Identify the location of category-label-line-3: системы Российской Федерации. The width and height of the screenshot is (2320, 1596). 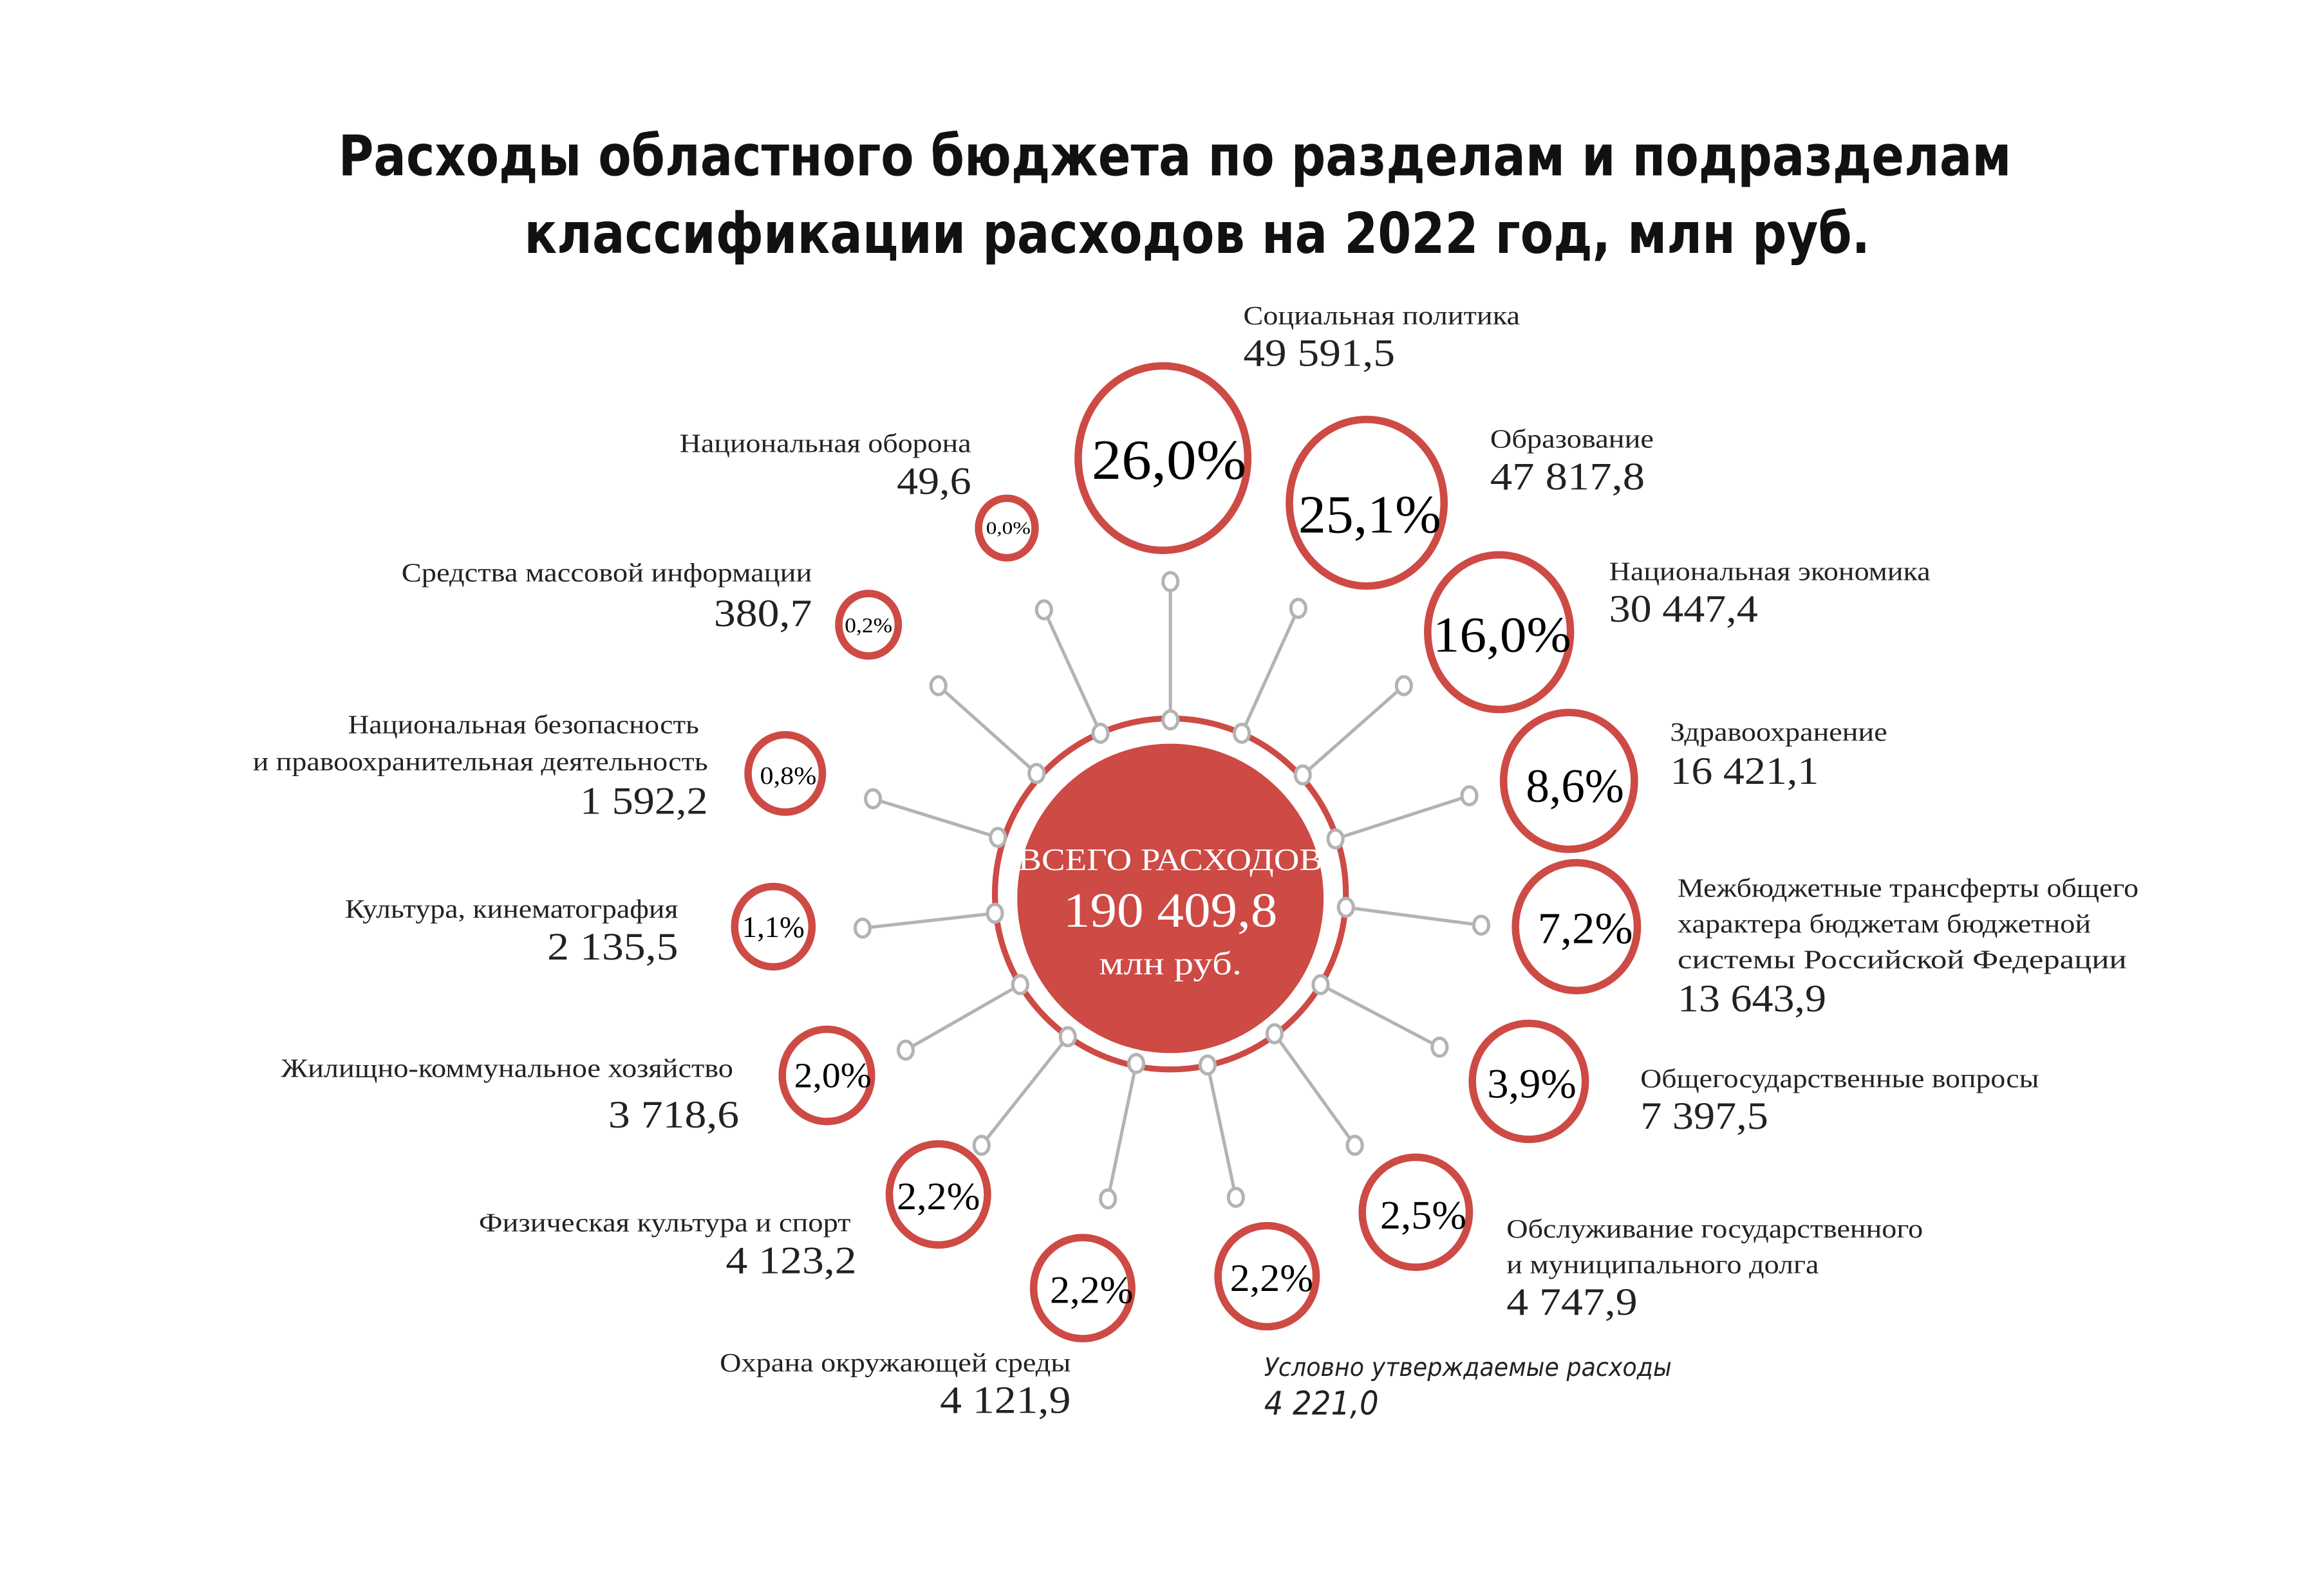
(1902, 959).